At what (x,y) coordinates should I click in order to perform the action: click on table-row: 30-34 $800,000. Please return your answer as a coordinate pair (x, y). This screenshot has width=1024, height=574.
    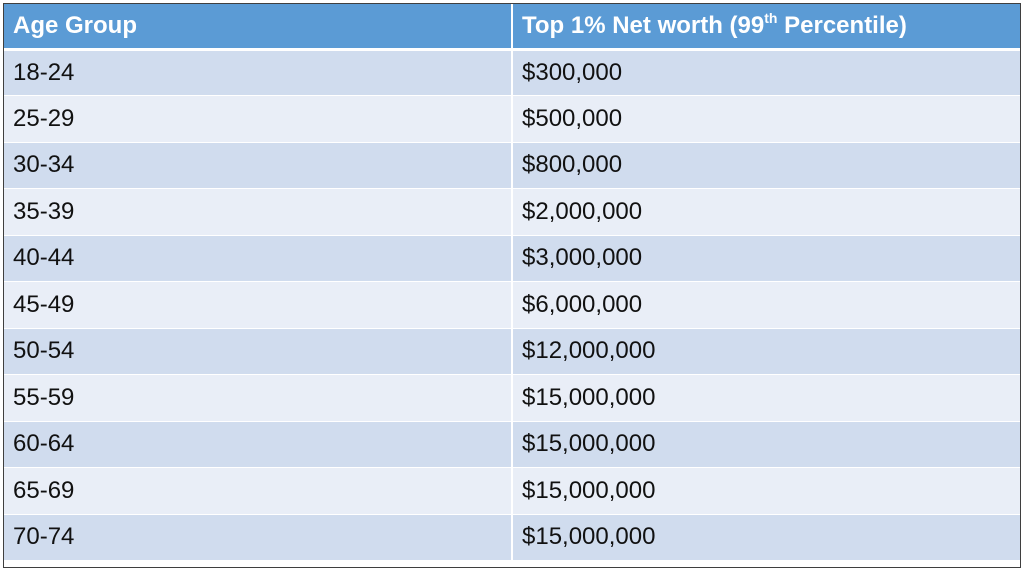
    Looking at the image, I should click on (512, 165).